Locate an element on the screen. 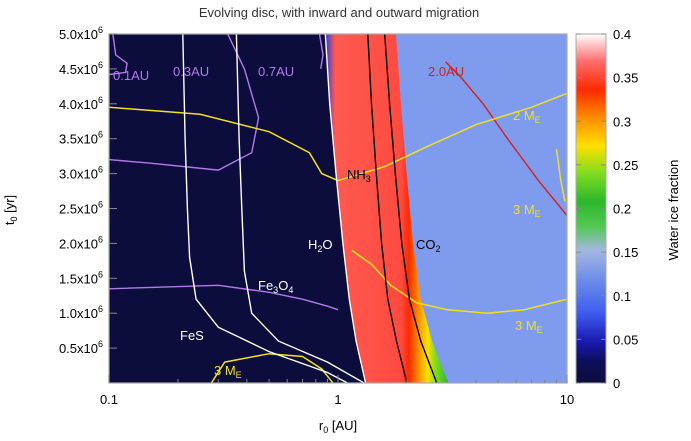 The height and width of the screenshot is (441, 691). condensation-front-label-text: NH is located at coordinates (356, 174).